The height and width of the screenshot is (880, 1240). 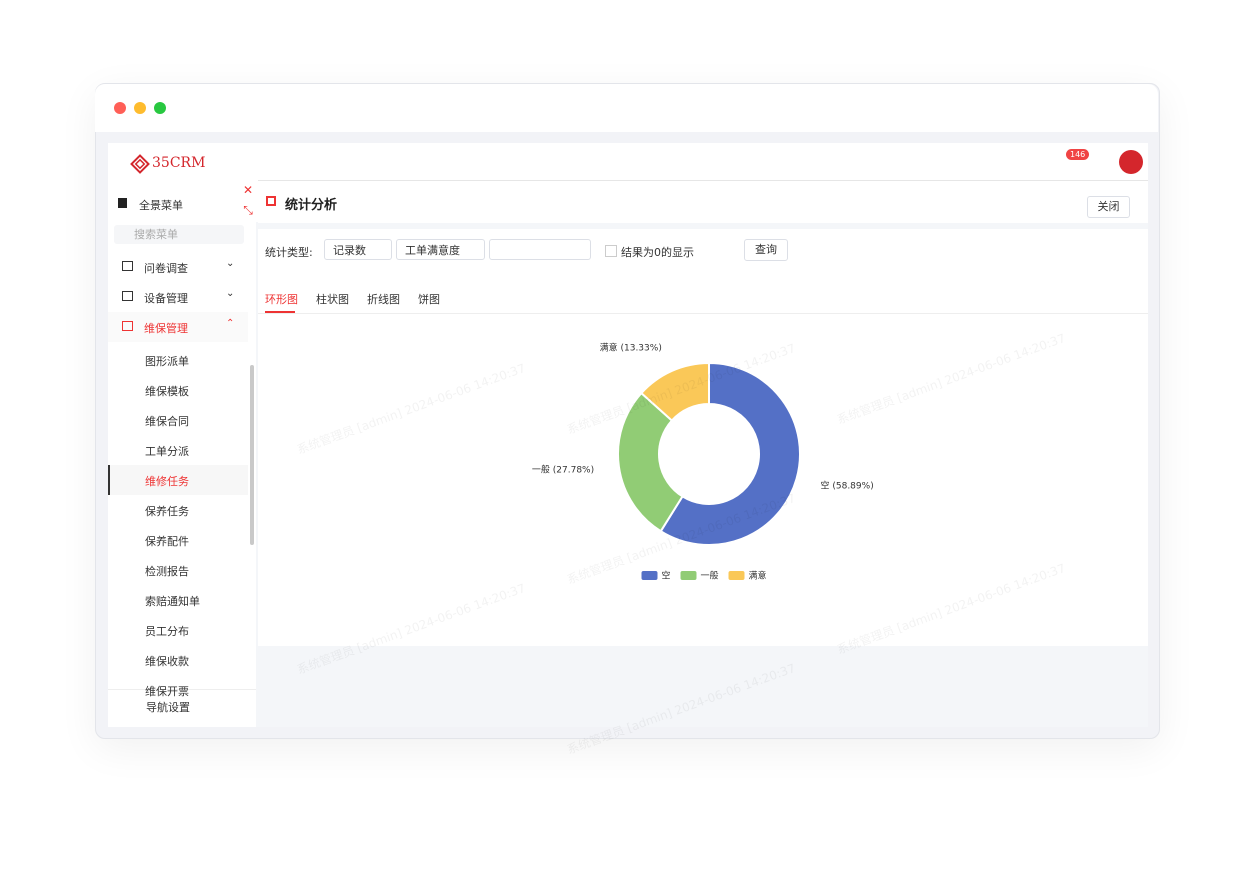 I want to click on menu-item: 工单分派, so click(x=167, y=451).